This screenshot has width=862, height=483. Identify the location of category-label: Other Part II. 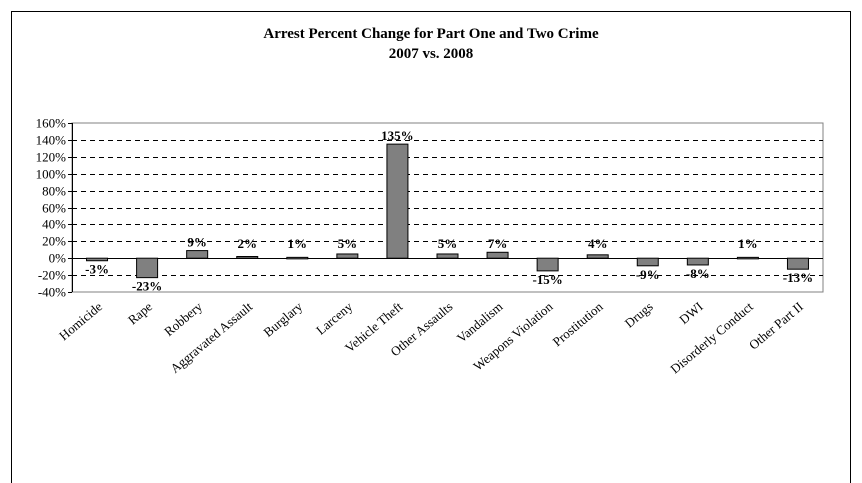
(776, 326).